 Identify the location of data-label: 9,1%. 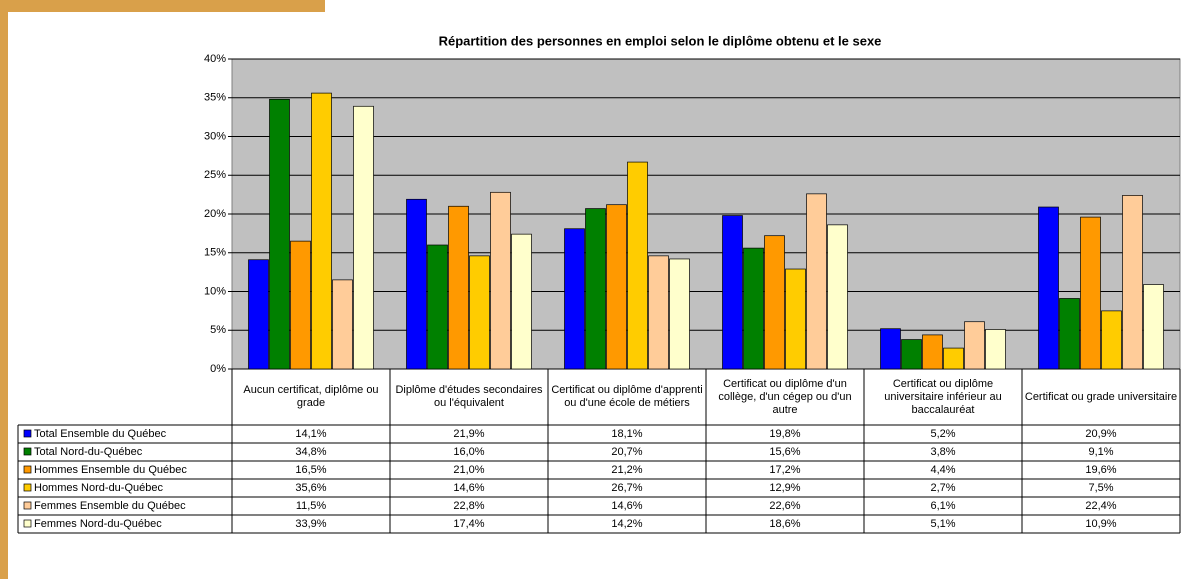
(1101, 451).